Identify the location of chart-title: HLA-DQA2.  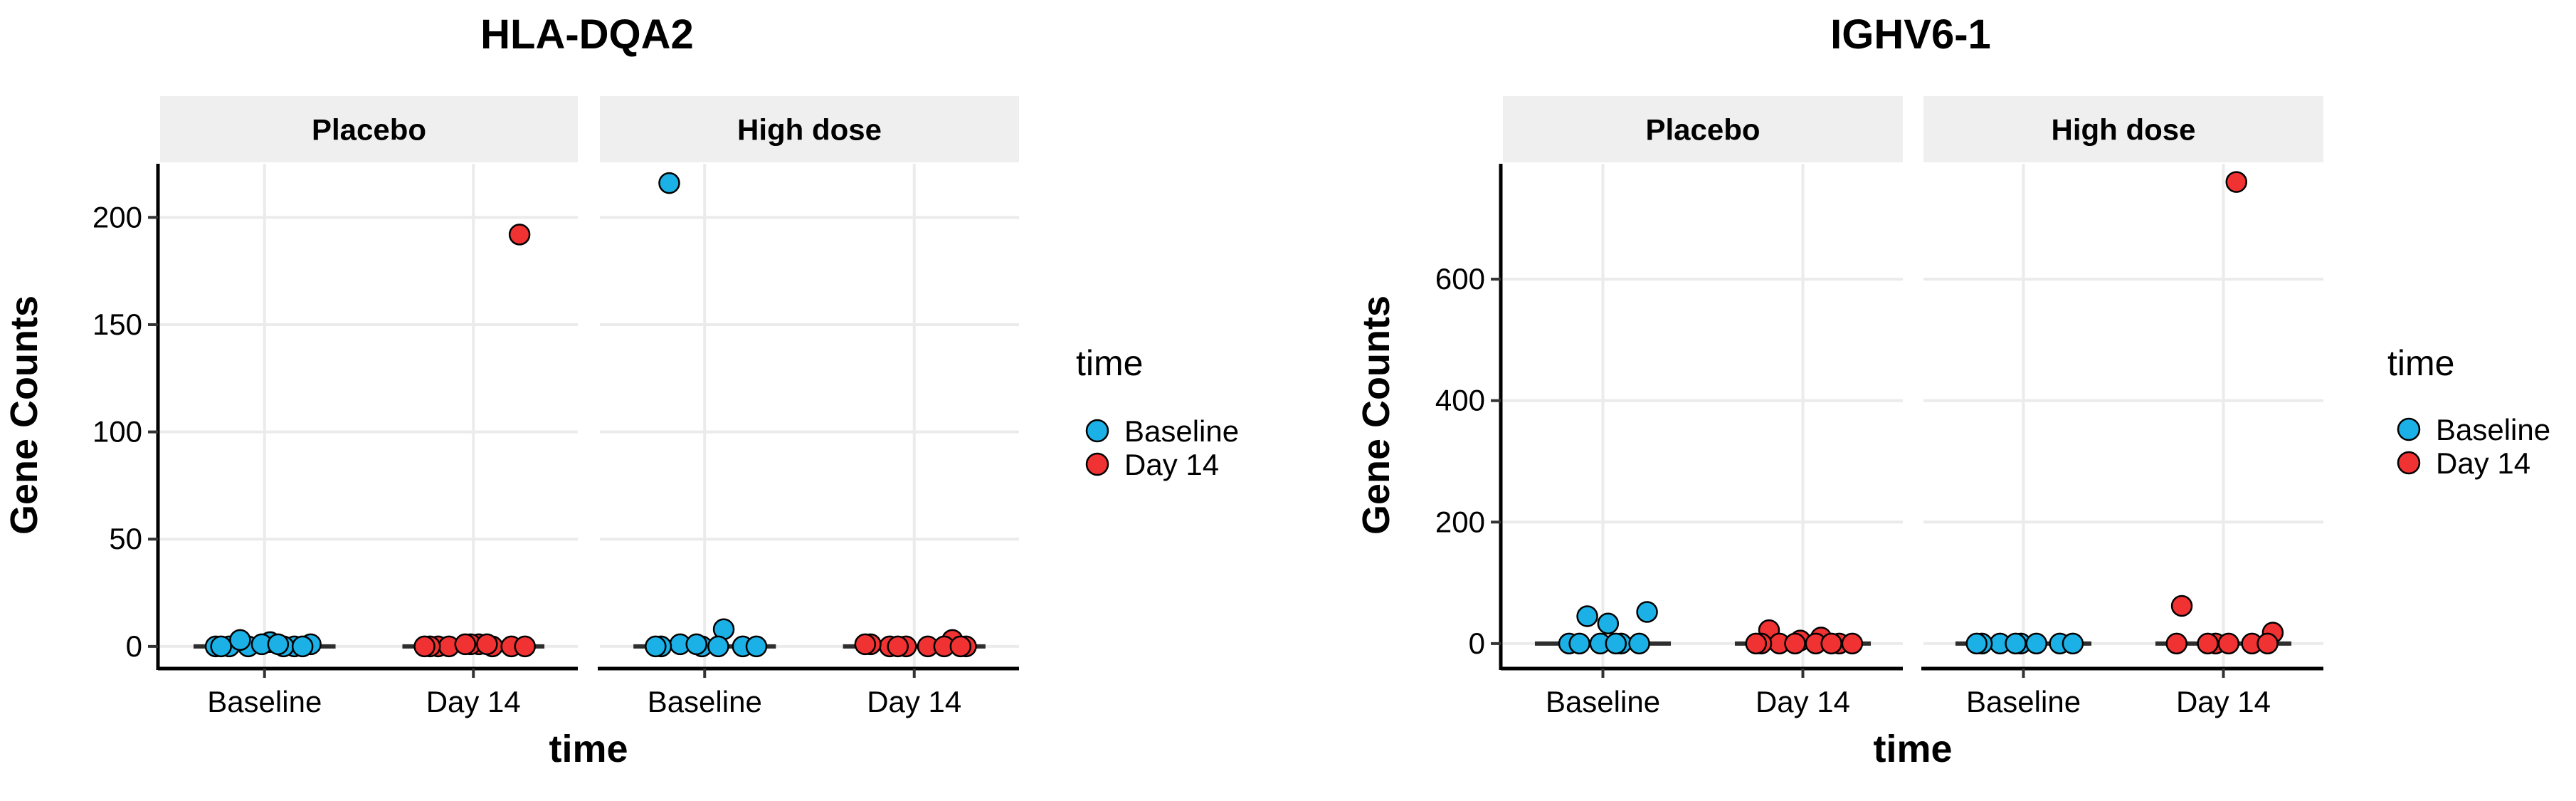
(587, 34).